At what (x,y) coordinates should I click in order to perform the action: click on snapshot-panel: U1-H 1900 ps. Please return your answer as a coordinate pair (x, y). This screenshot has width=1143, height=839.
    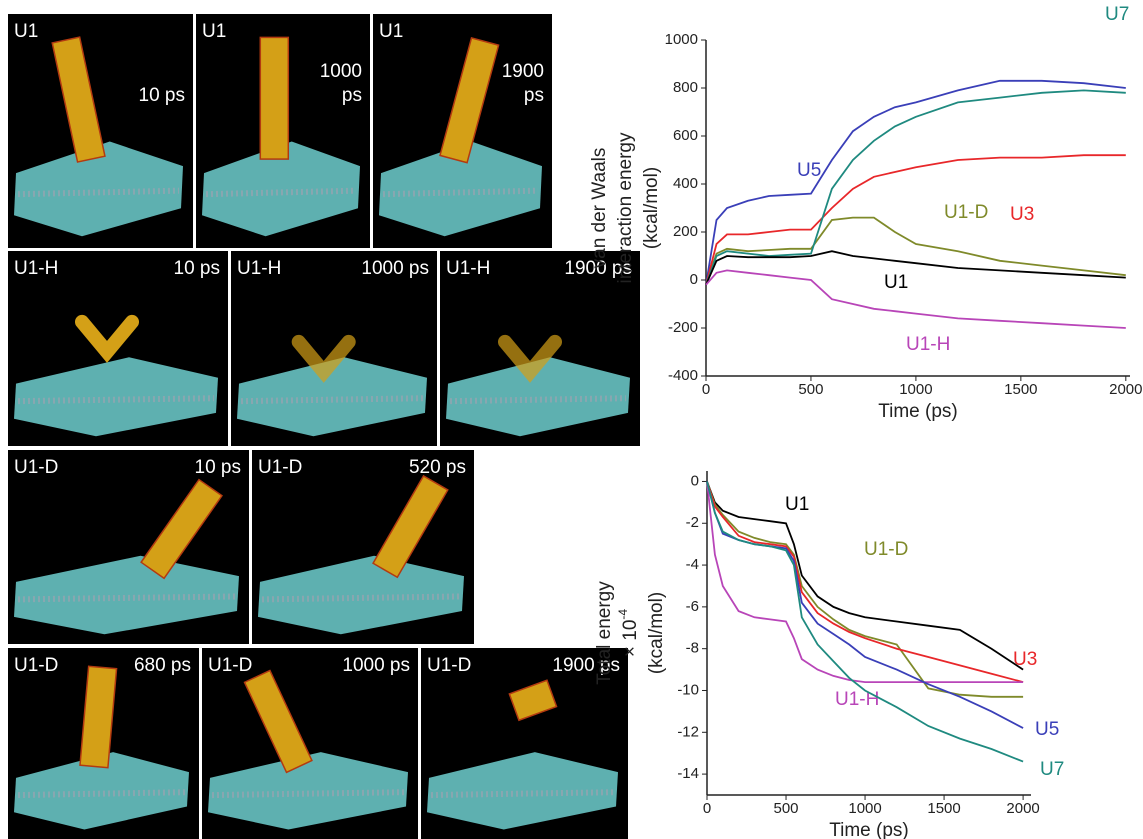
    Looking at the image, I should click on (540, 348).